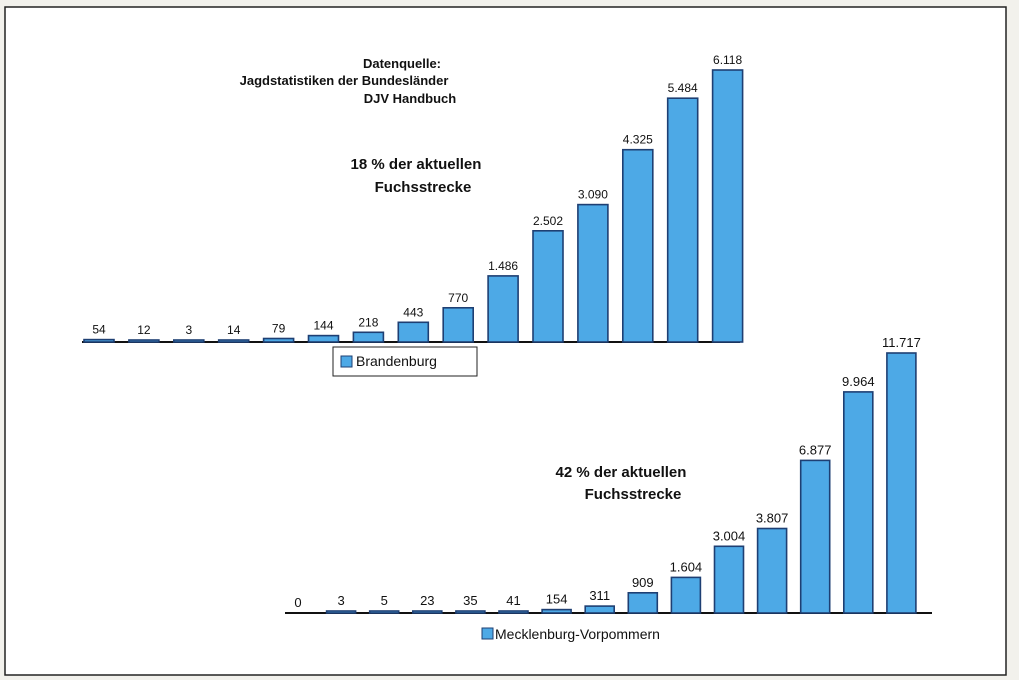 Image resolution: width=1019 pixels, height=680 pixels. Describe the element at coordinates (413, 312) in the screenshot. I see `data-label-brandenburg-8: 443` at that location.